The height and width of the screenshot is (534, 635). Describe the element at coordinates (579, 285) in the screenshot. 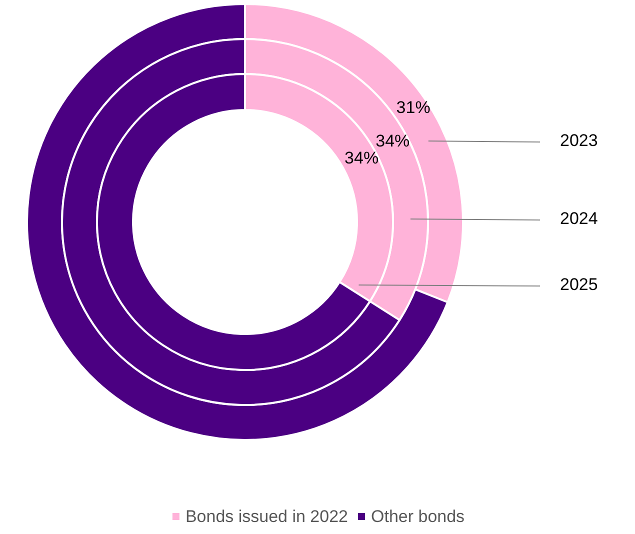

I see `slice-label: 2025` at that location.